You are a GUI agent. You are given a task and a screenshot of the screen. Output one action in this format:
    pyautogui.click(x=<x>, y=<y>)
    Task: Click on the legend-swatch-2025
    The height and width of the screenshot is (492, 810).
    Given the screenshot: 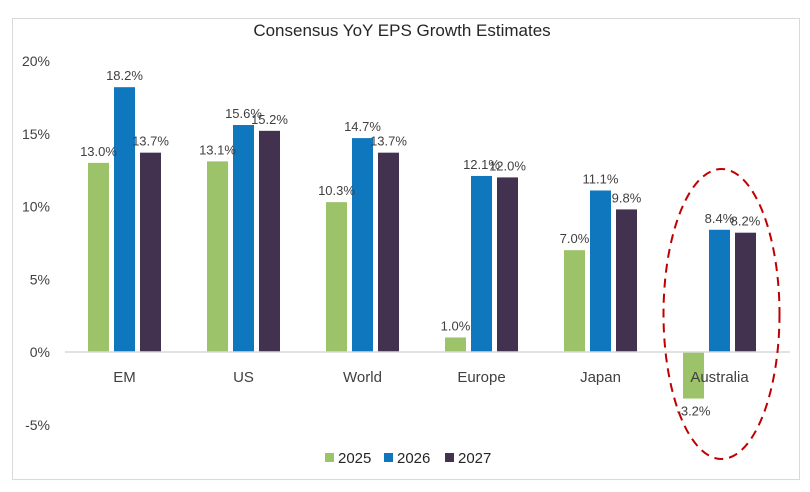 What is the action you would take?
    pyautogui.click(x=329, y=457)
    